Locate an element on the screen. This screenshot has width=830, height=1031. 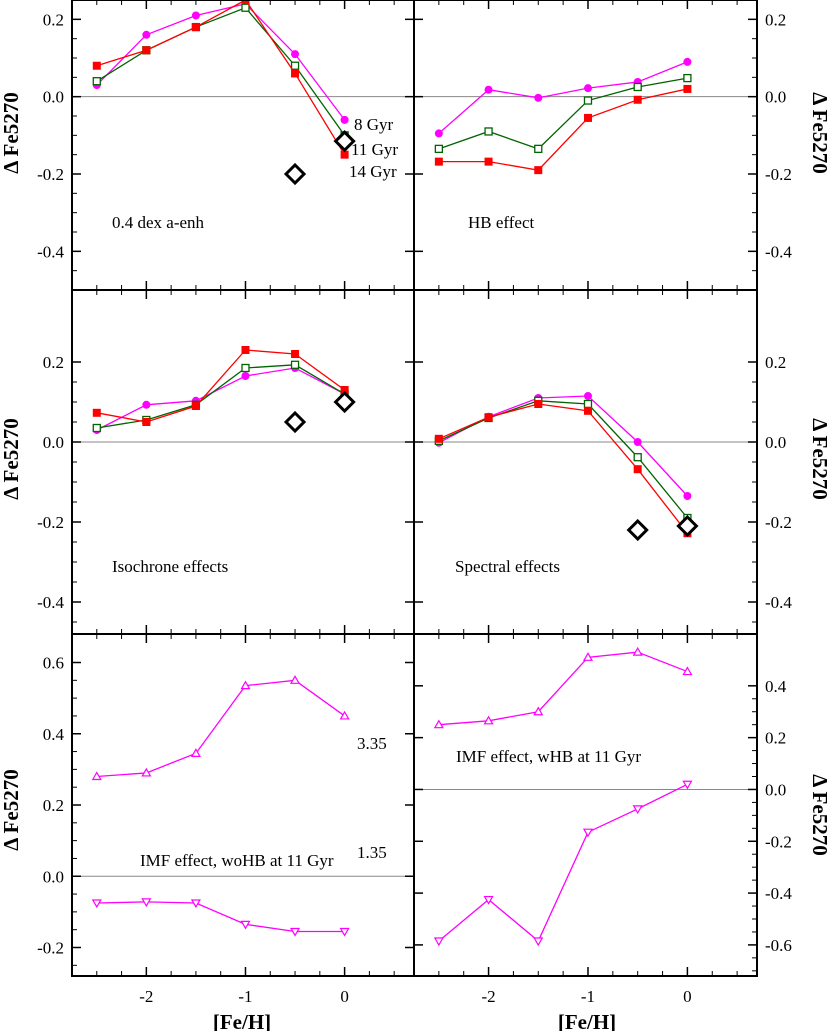
y-axis-title-right-bottom: Δ Fe5270 is located at coordinates (819, 814).